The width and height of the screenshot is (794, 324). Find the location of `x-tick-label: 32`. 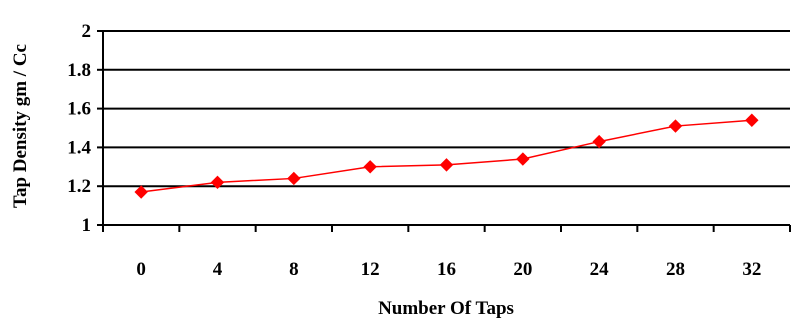

x-tick-label: 32 is located at coordinates (751, 269).